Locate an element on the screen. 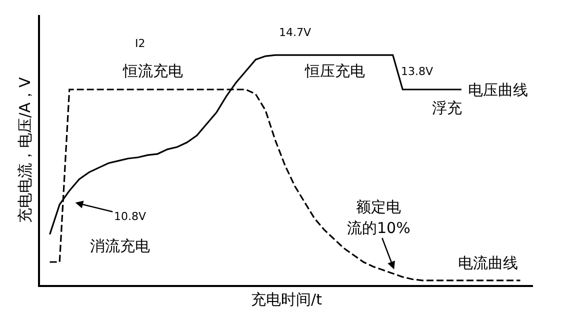 Image resolution: width=584 pixels, height=323 pixels. text: 14.7V is located at coordinates (295, 32).